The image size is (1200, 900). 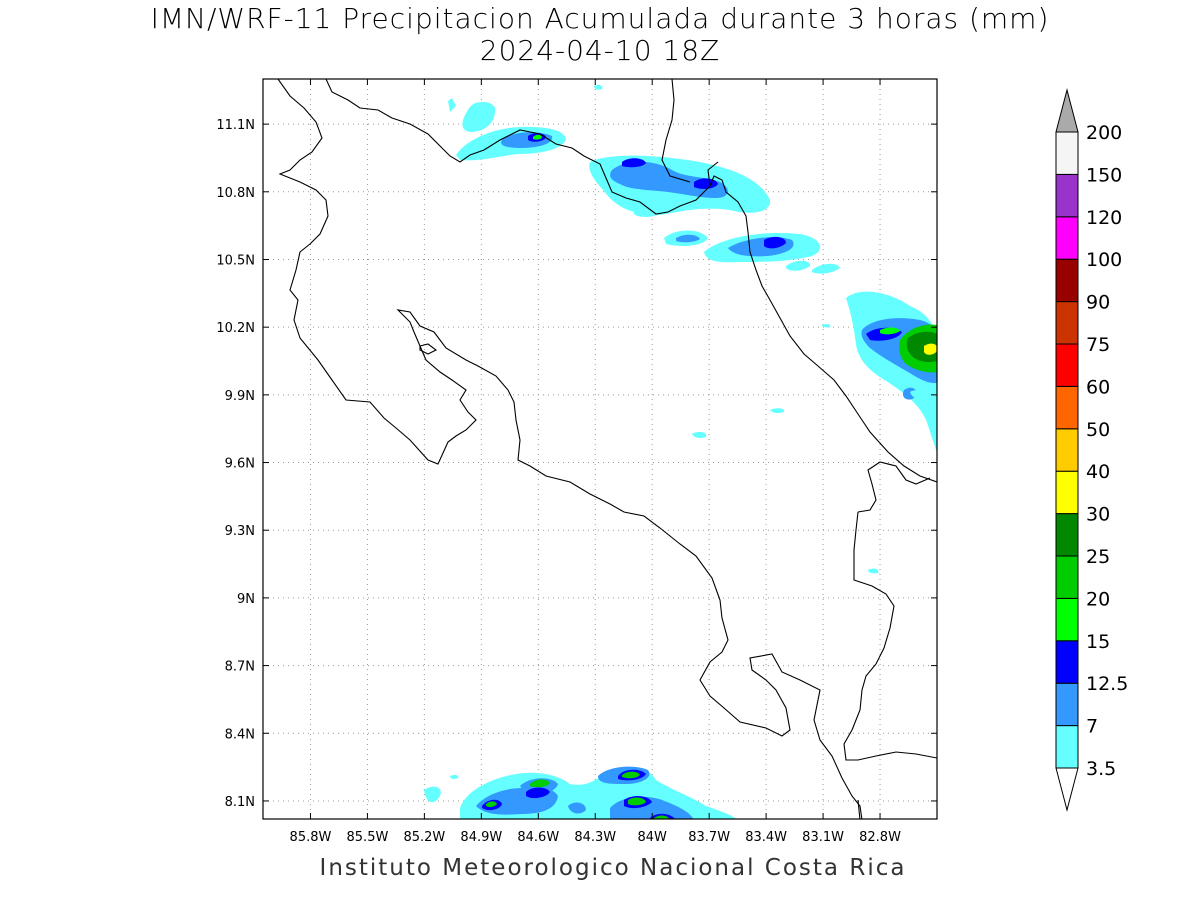 What do you see at coordinates (880, 837) in the screenshot?
I see `lon-tick-label: 82.8W` at bounding box center [880, 837].